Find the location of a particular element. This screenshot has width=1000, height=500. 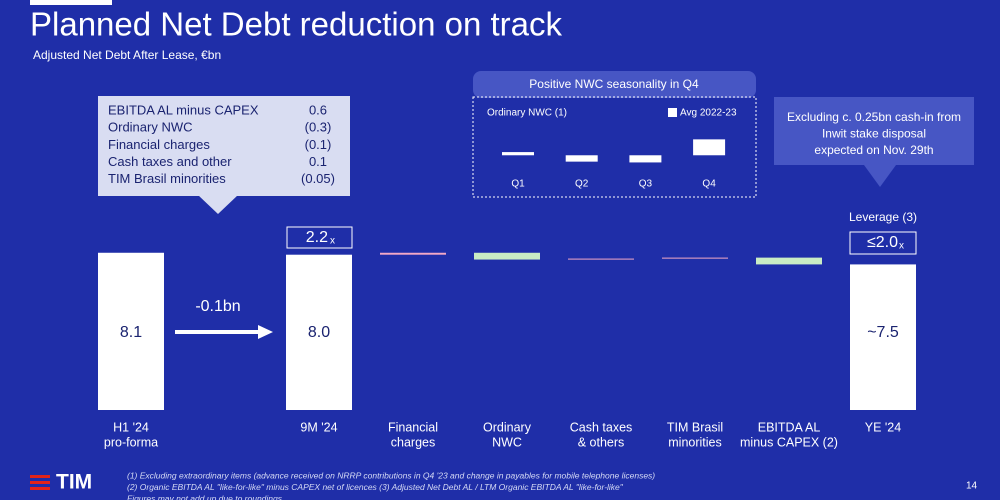

inset-header is located at coordinates (614, 84).